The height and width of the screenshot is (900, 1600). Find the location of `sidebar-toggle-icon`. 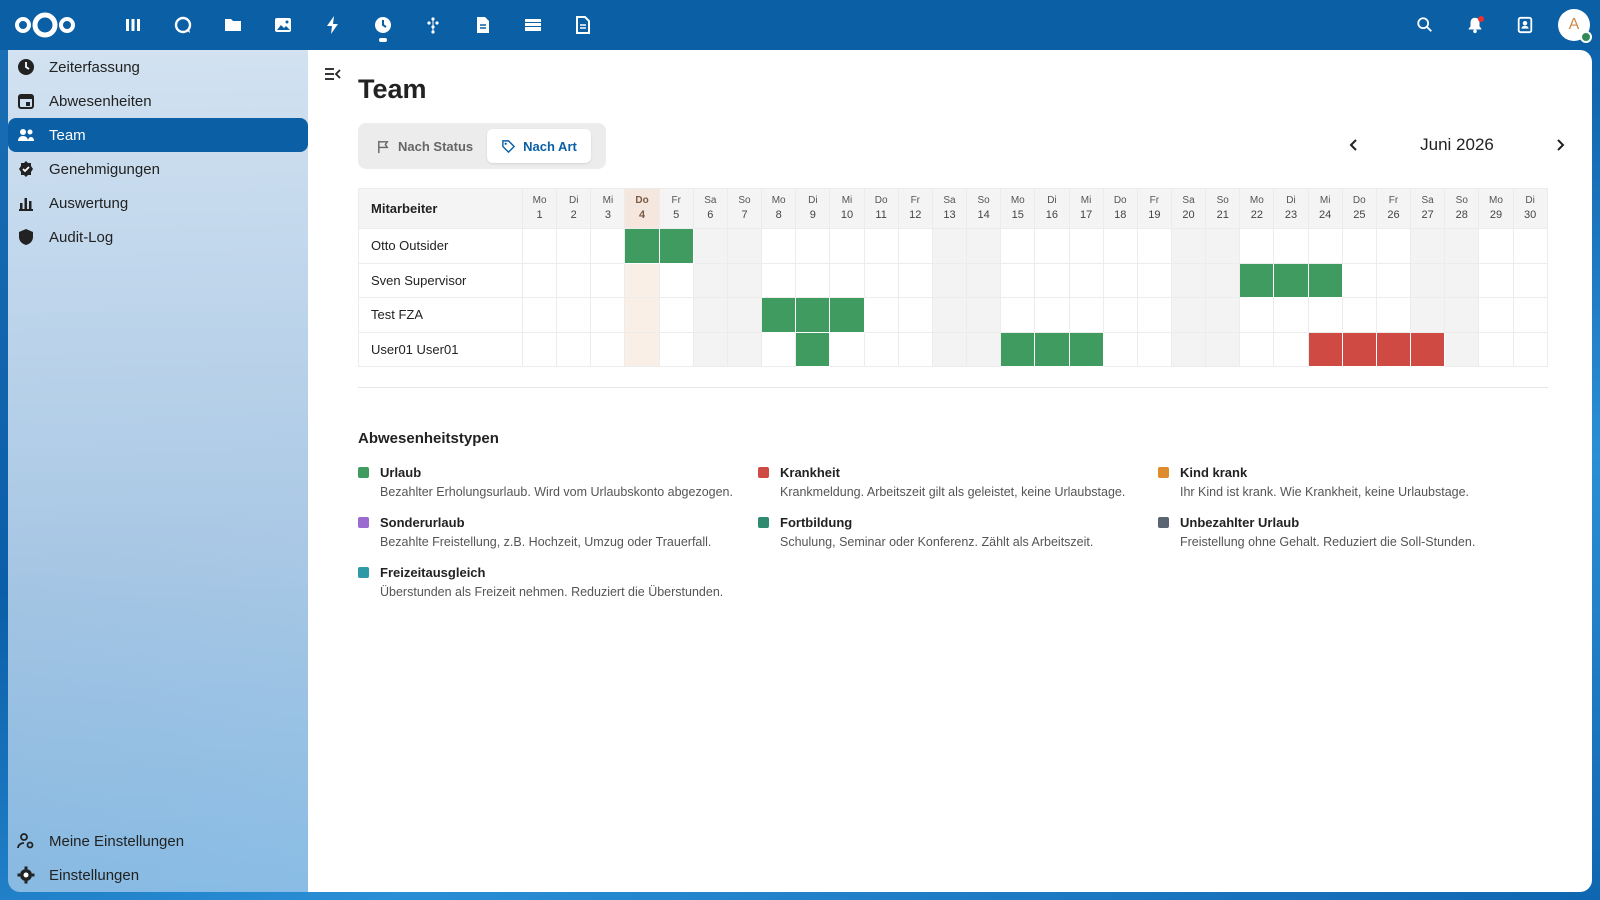

sidebar-toggle-icon is located at coordinates (333, 74).